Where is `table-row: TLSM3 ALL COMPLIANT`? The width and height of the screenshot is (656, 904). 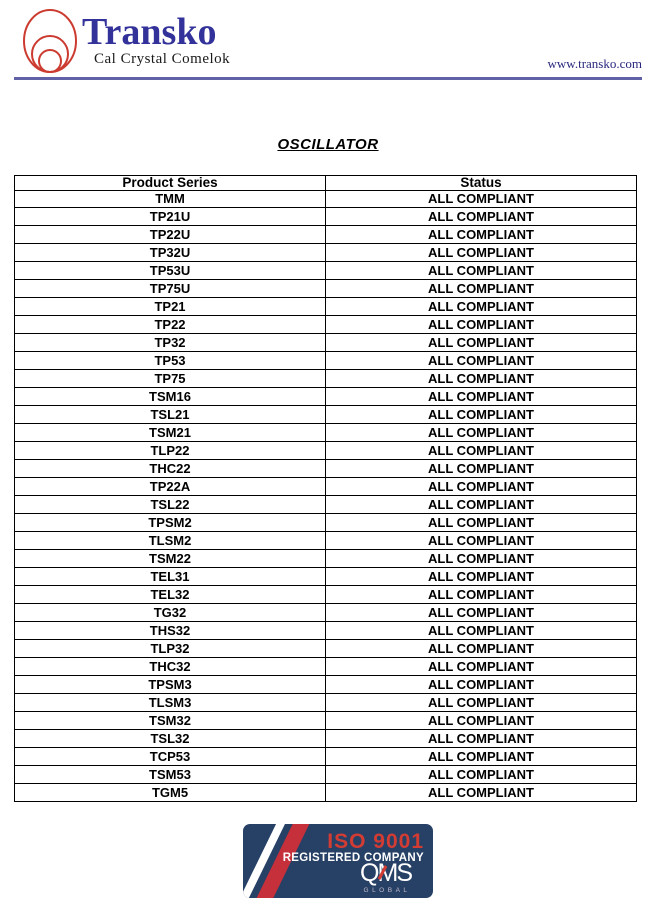 table-row: TLSM3 ALL COMPLIANT is located at coordinates (325, 703).